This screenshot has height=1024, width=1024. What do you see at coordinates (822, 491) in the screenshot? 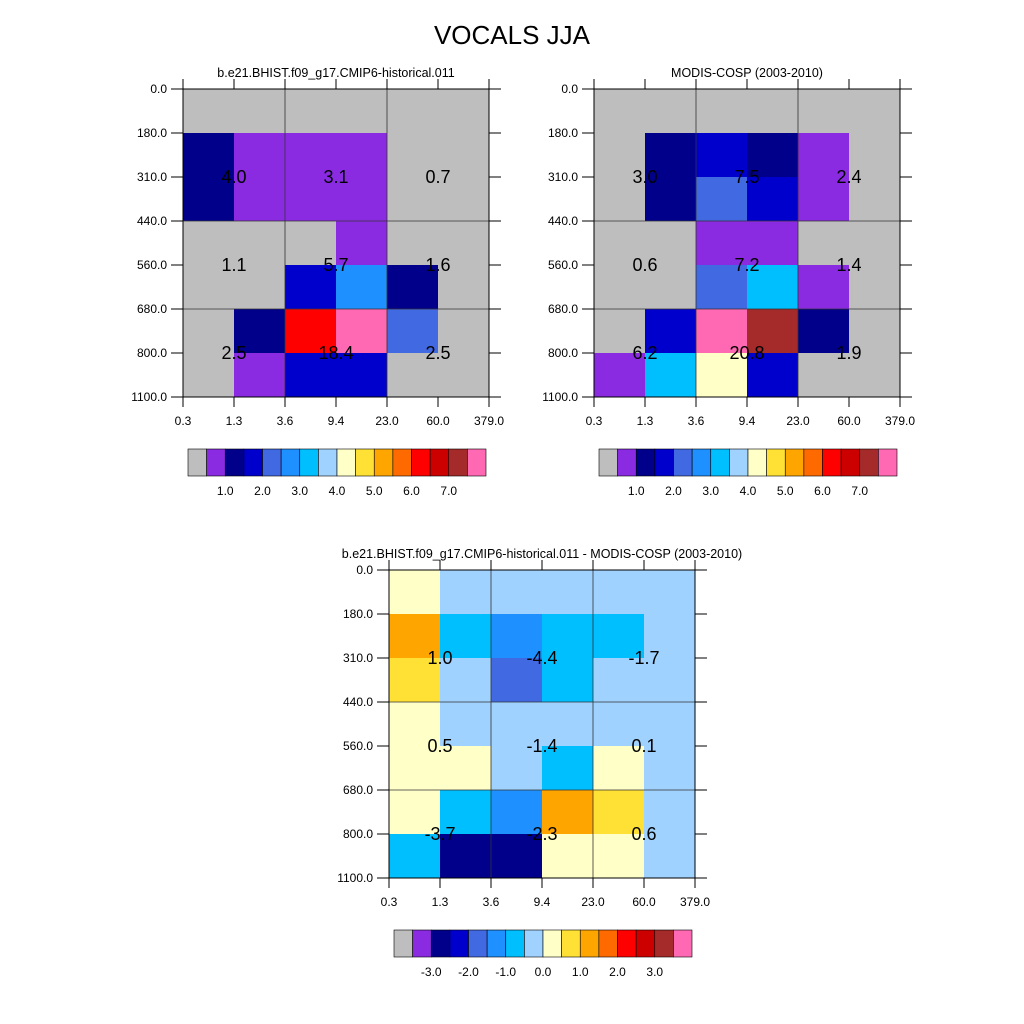
I see `colorbar-label: 6.0` at bounding box center [822, 491].